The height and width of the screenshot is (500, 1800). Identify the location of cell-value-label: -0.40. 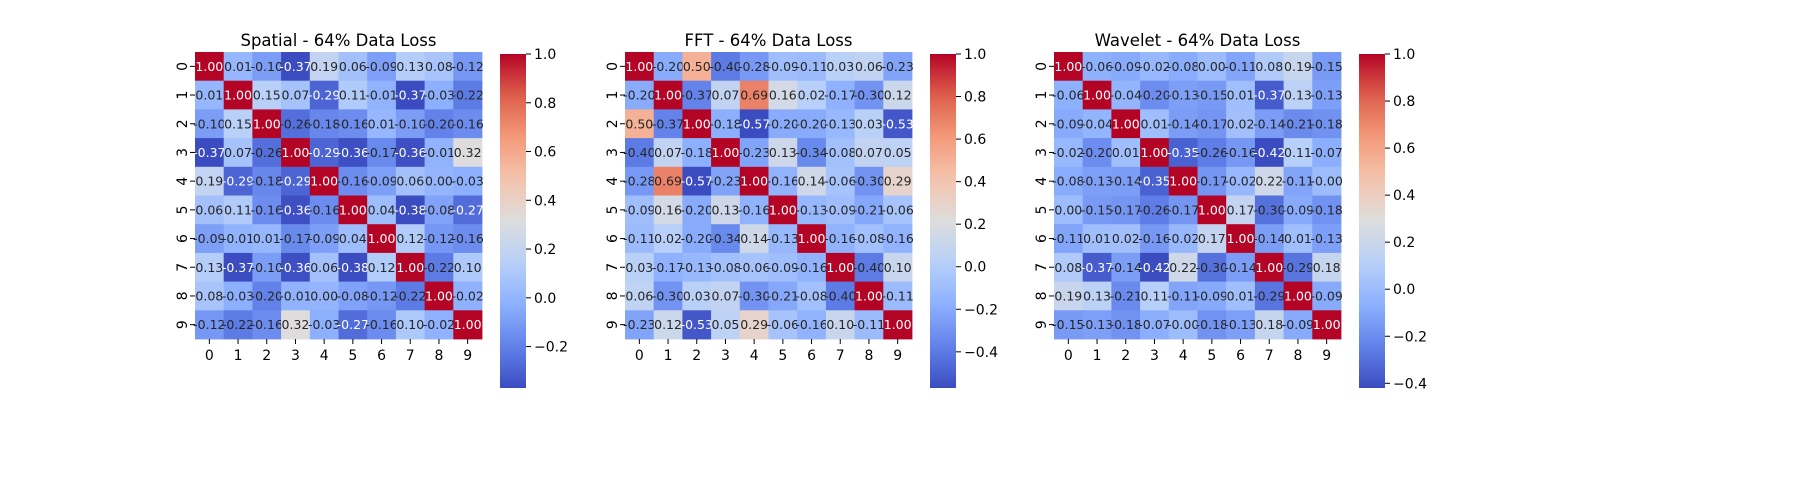
(840, 295).